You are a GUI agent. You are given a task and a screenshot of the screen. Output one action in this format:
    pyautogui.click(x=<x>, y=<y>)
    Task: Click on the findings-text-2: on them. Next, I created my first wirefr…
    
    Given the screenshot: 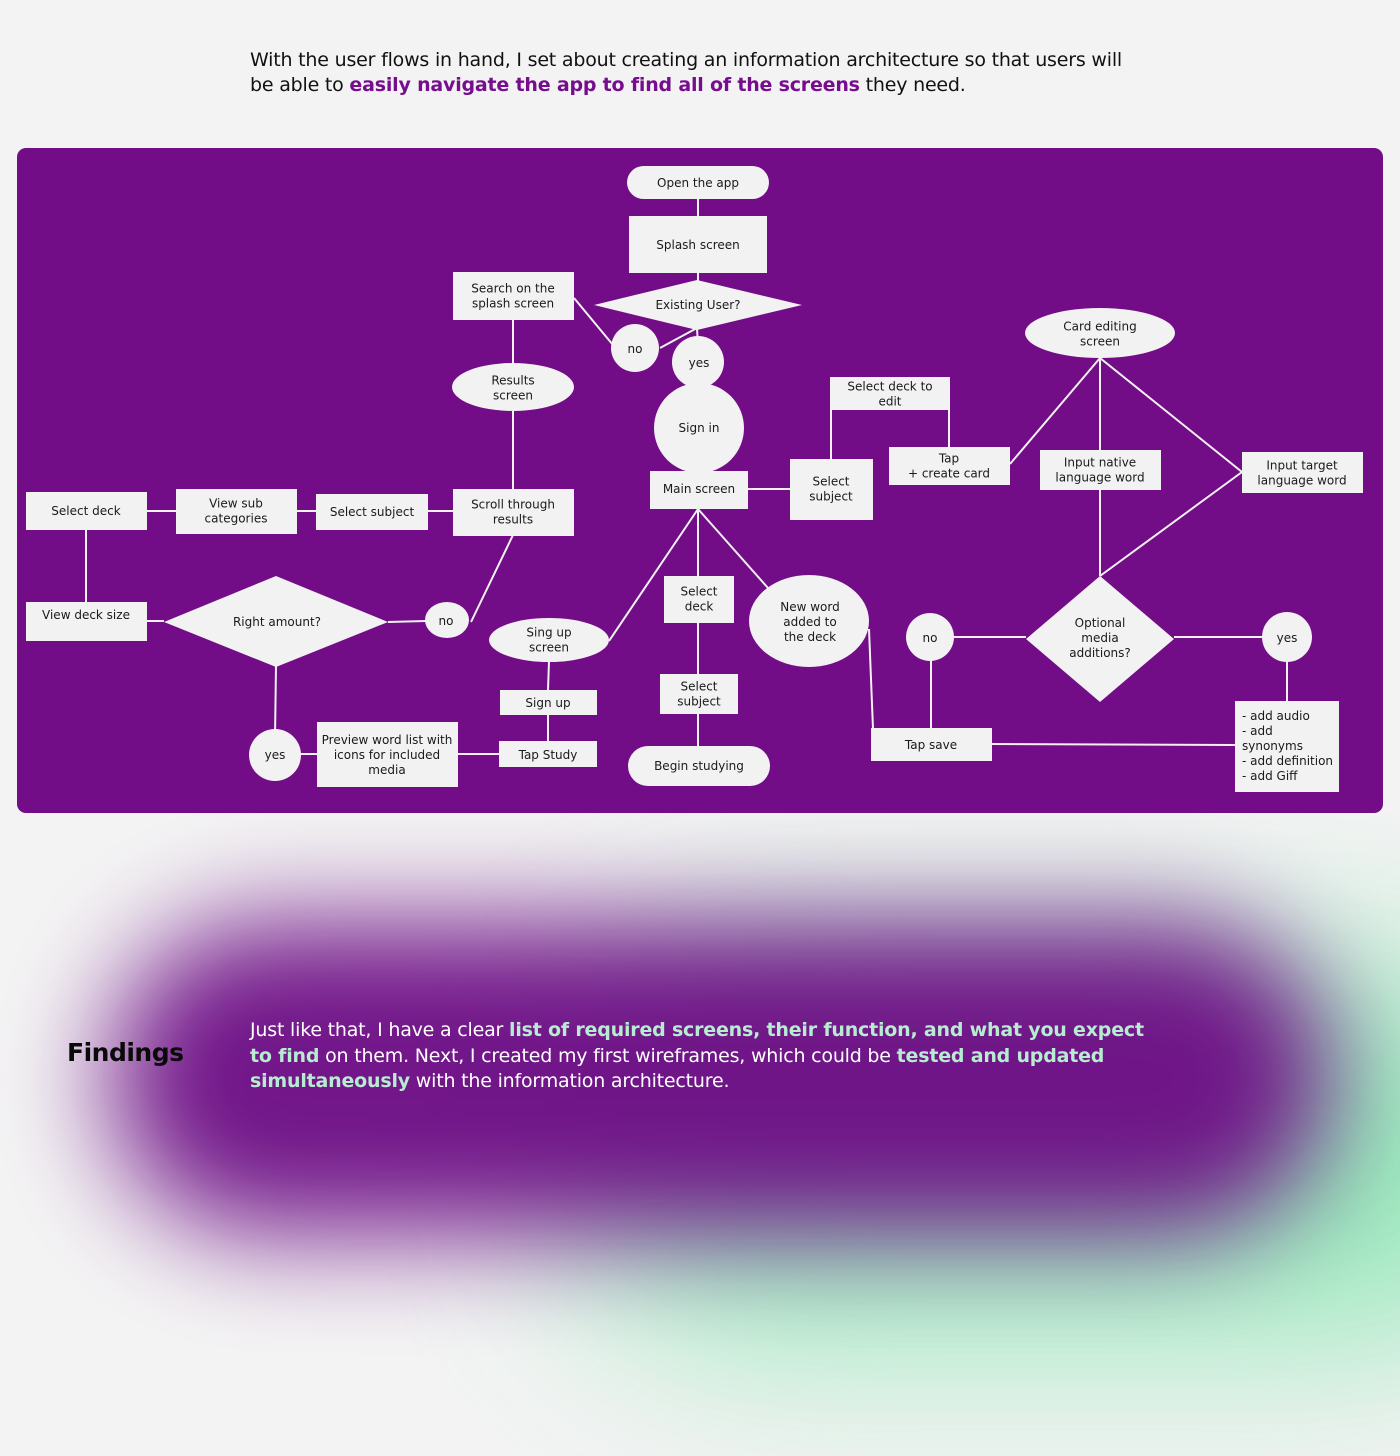 What is the action you would take?
    pyautogui.click(x=608, y=1055)
    